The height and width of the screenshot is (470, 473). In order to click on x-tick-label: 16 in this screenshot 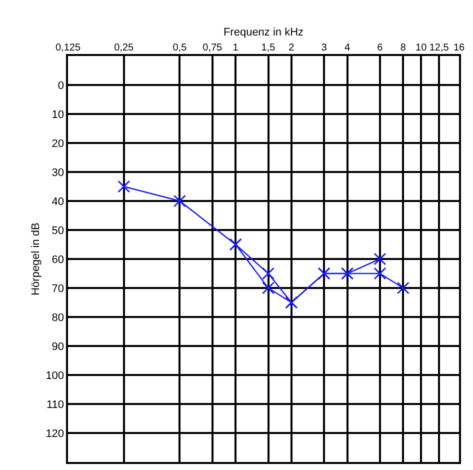, I will do `click(459, 48)`.